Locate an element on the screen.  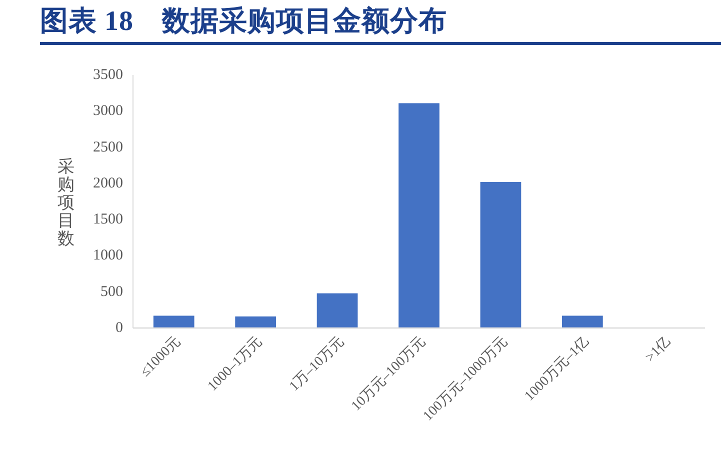
y-tick-label: 0 is located at coordinates (119, 328).